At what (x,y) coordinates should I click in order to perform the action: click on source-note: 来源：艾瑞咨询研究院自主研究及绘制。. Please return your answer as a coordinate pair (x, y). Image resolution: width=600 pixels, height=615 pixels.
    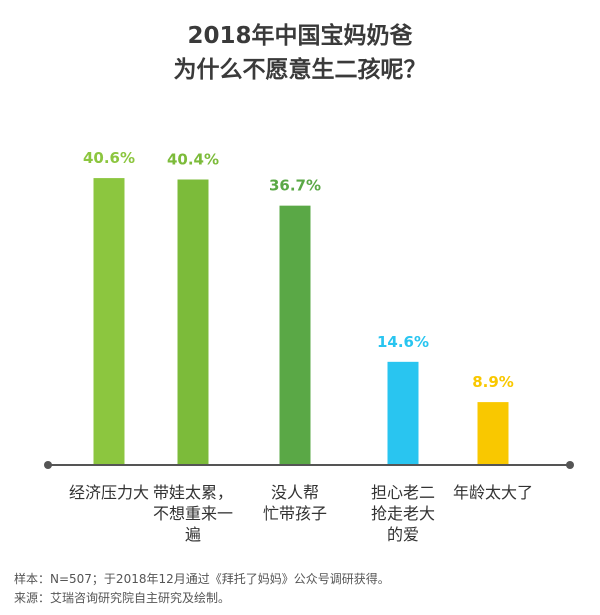
    Looking at the image, I should click on (122, 598).